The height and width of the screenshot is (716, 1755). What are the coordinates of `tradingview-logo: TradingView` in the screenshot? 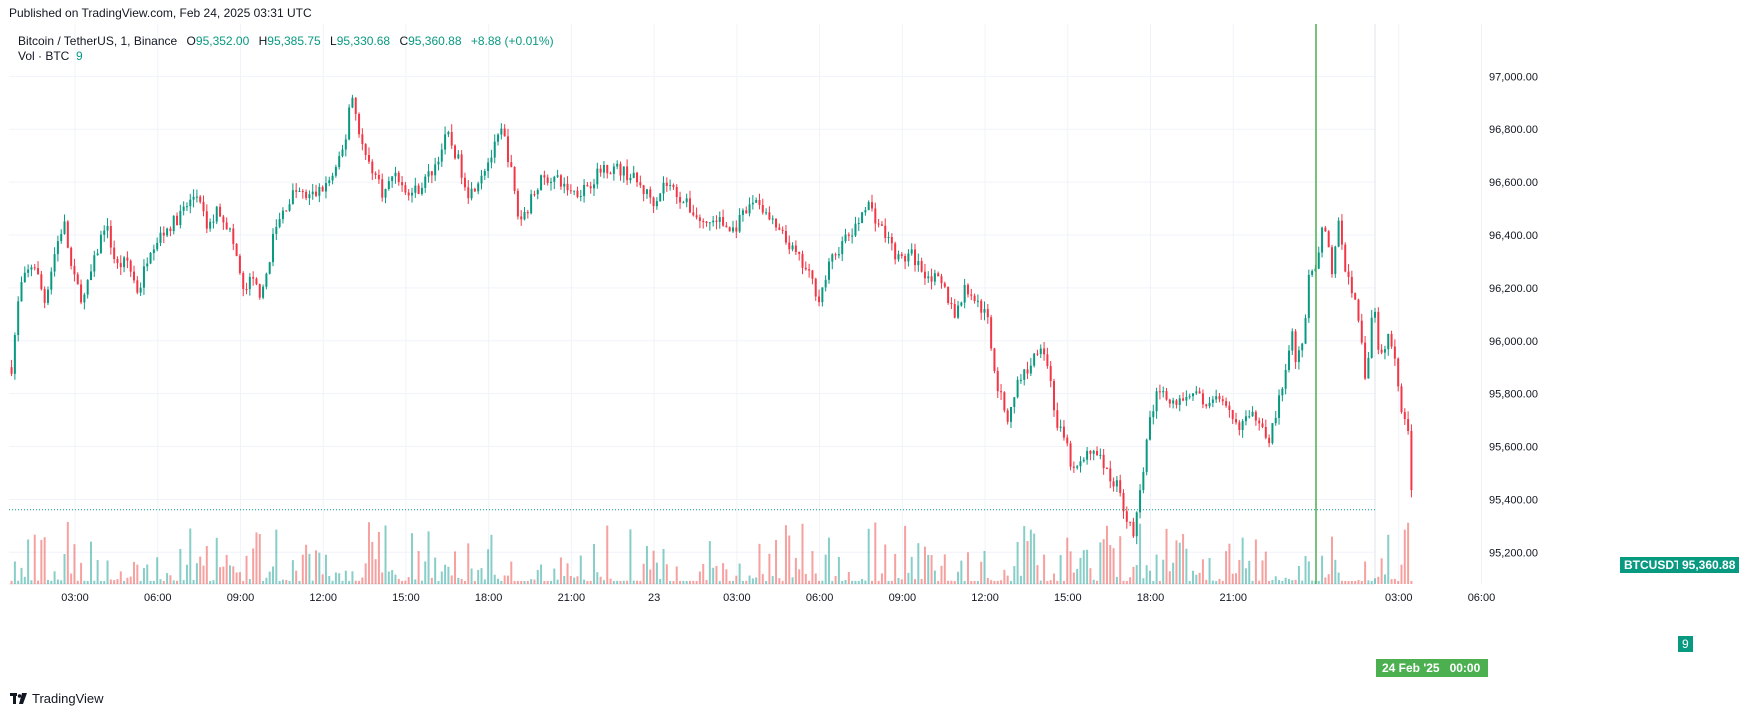 It's located at (57, 698).